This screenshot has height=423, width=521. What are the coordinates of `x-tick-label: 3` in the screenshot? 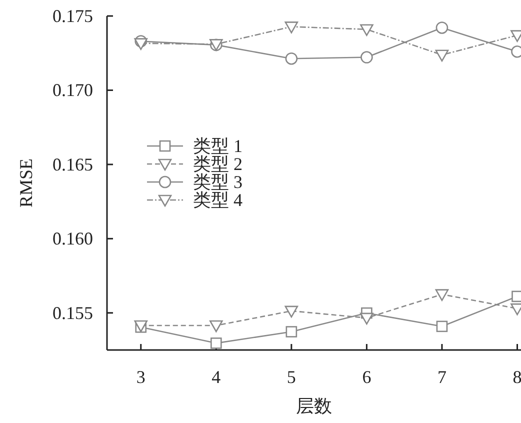 It's located at (141, 377).